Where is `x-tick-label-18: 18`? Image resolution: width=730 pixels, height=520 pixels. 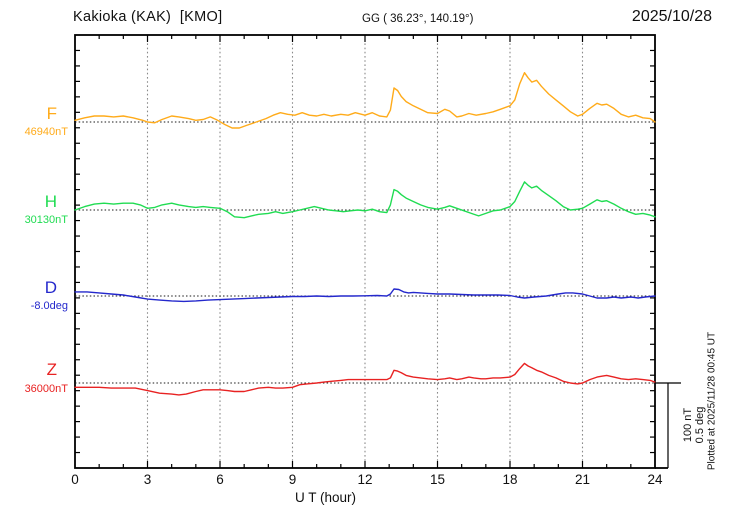 x-tick-label-18: 18 is located at coordinates (510, 479).